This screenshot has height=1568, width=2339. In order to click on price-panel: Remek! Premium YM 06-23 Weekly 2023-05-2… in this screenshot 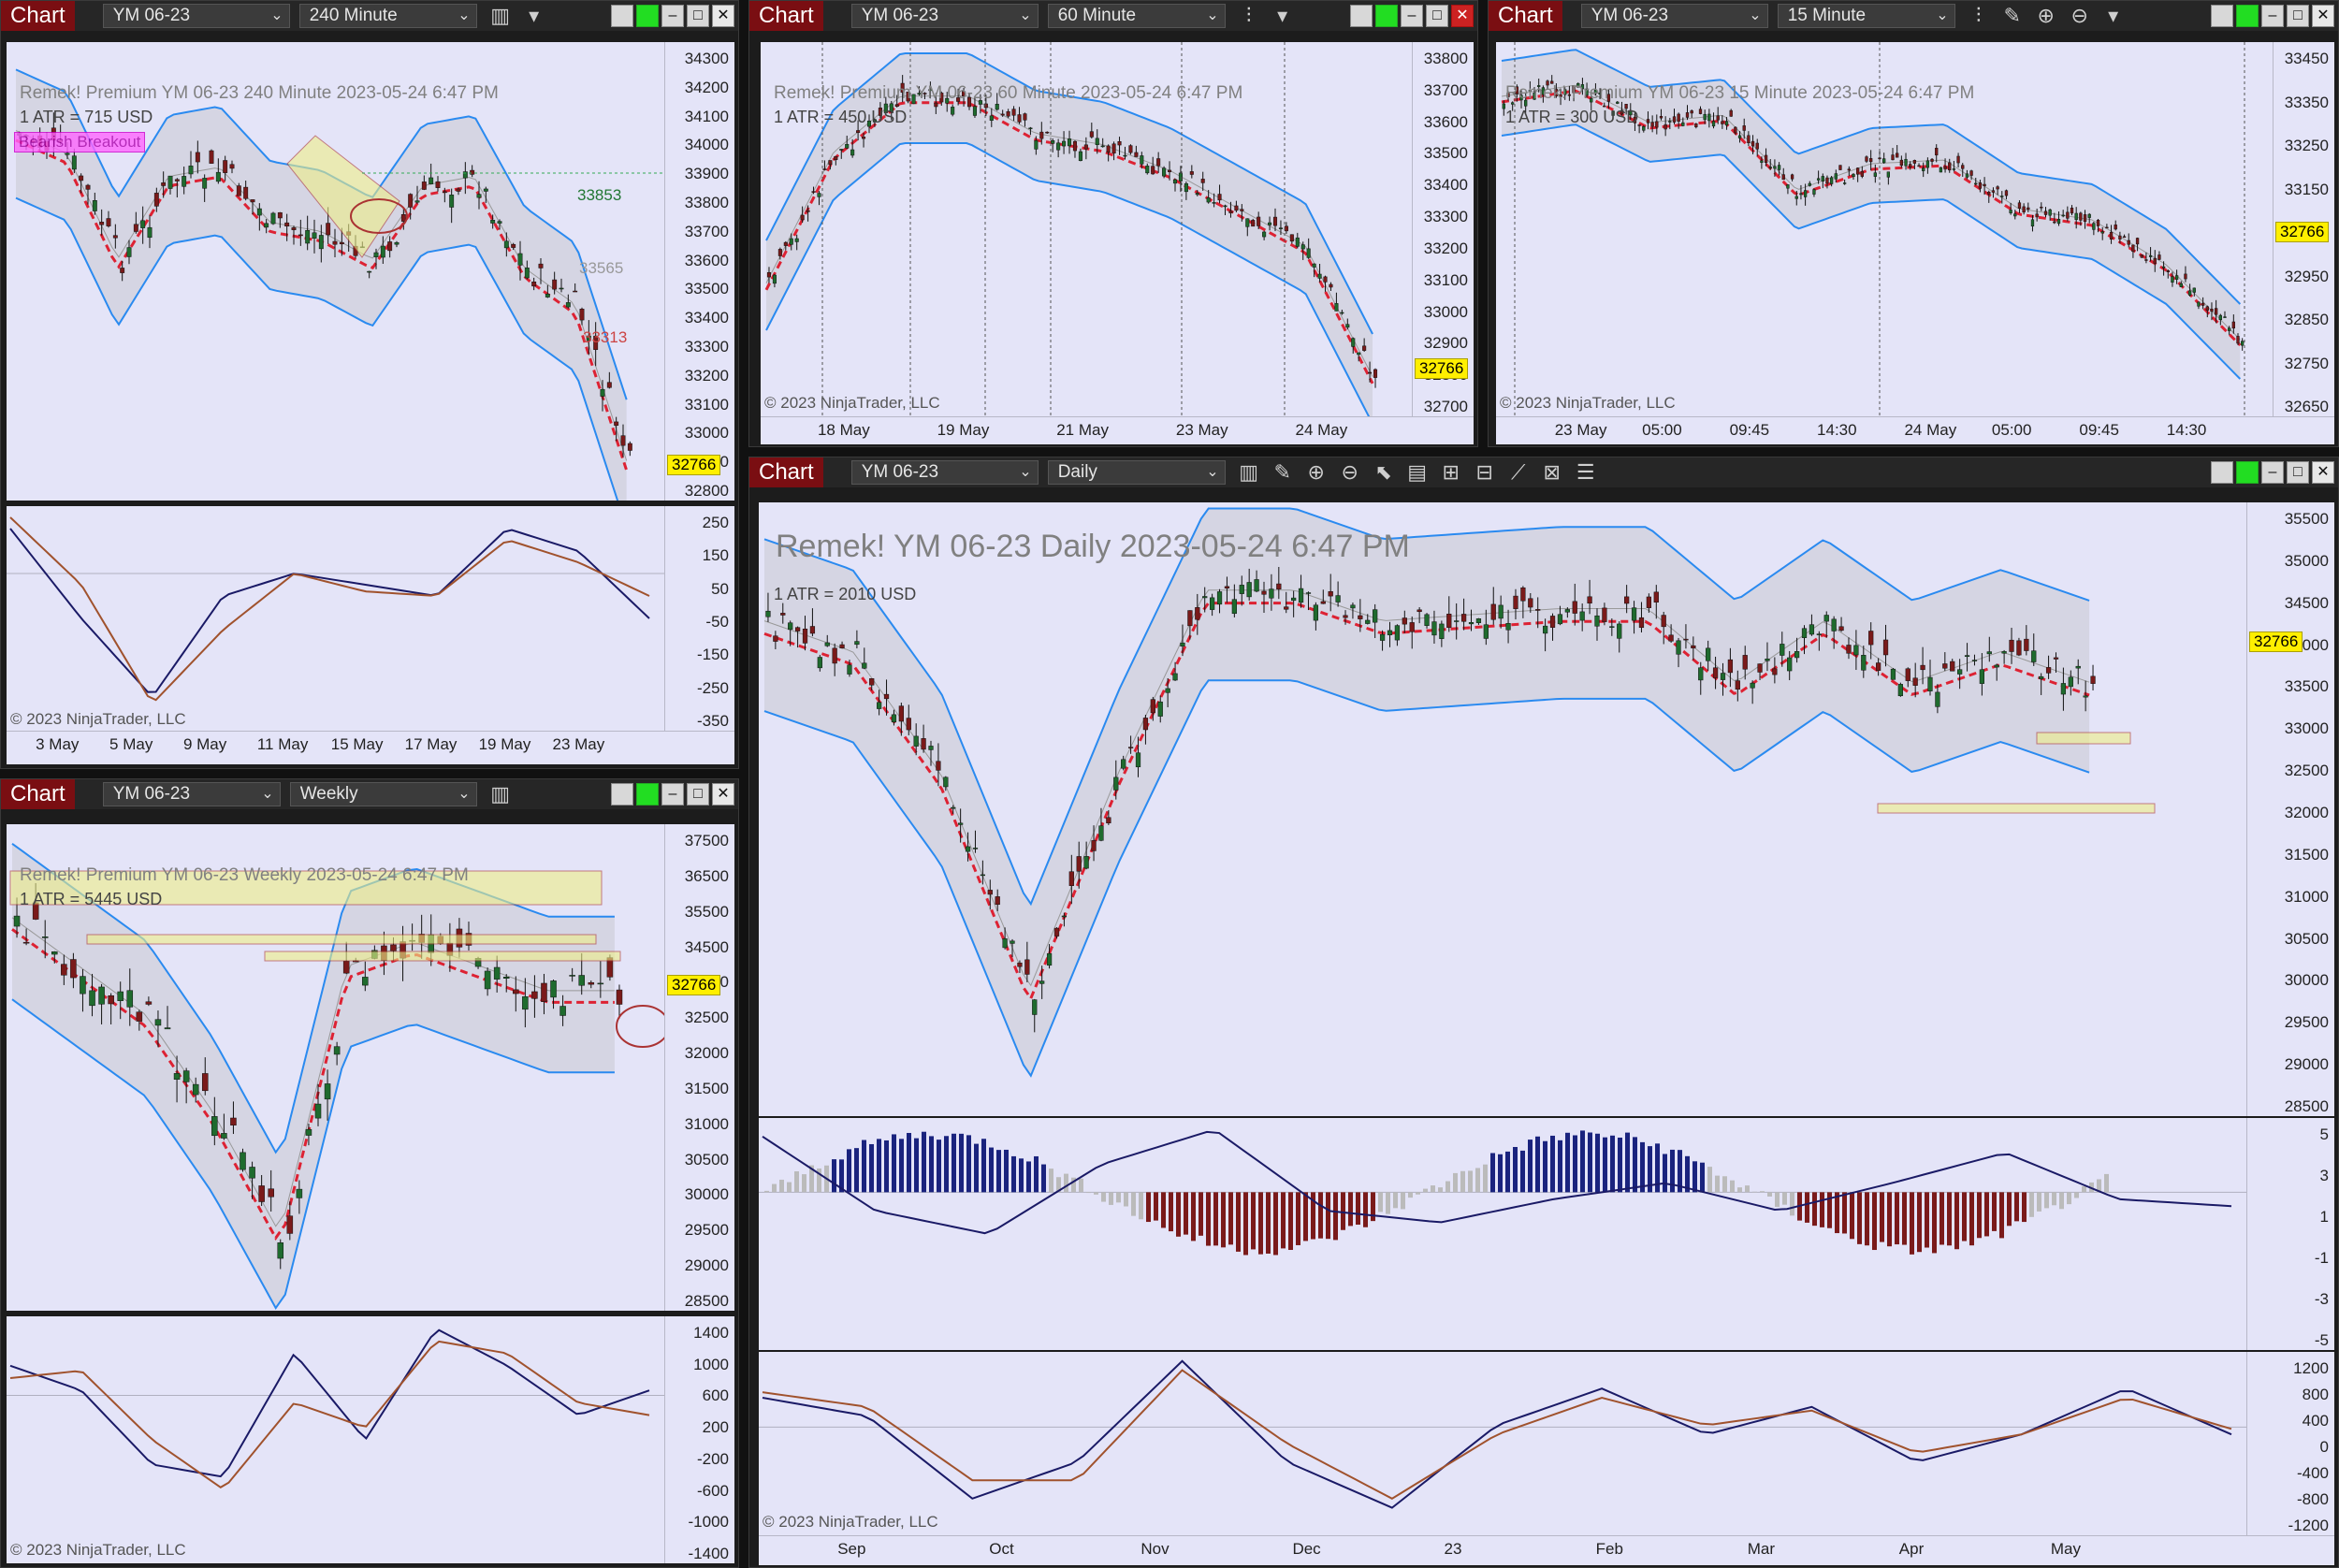, I will do `click(335, 1067)`.